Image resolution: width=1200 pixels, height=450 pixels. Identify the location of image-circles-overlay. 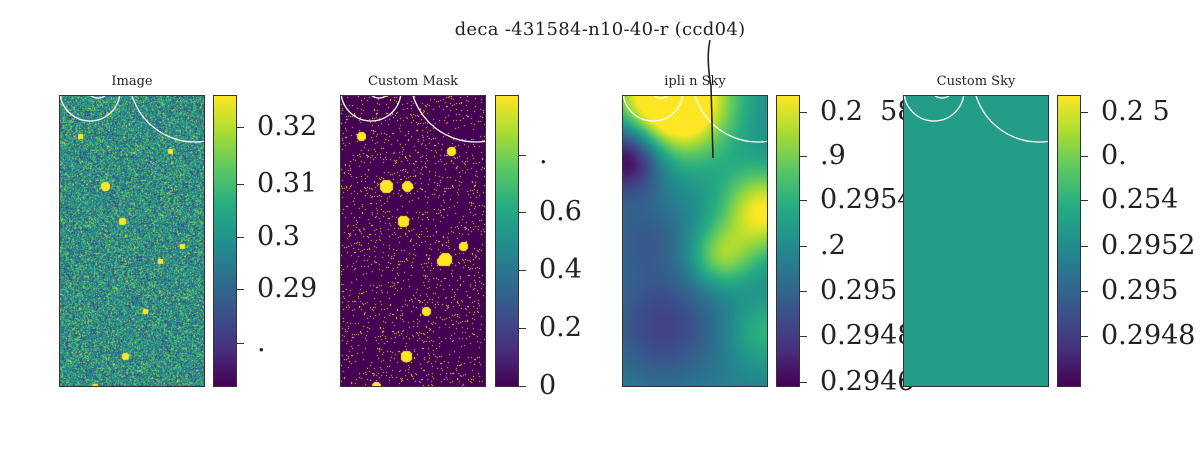
(132, 119).